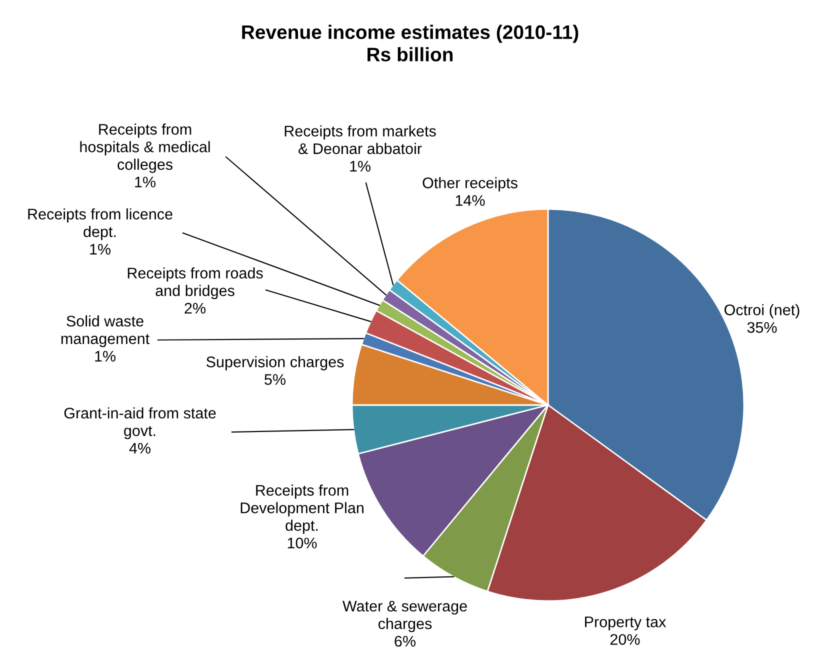 The height and width of the screenshot is (661, 821). I want to click on data-label: 35%, so click(762, 327).